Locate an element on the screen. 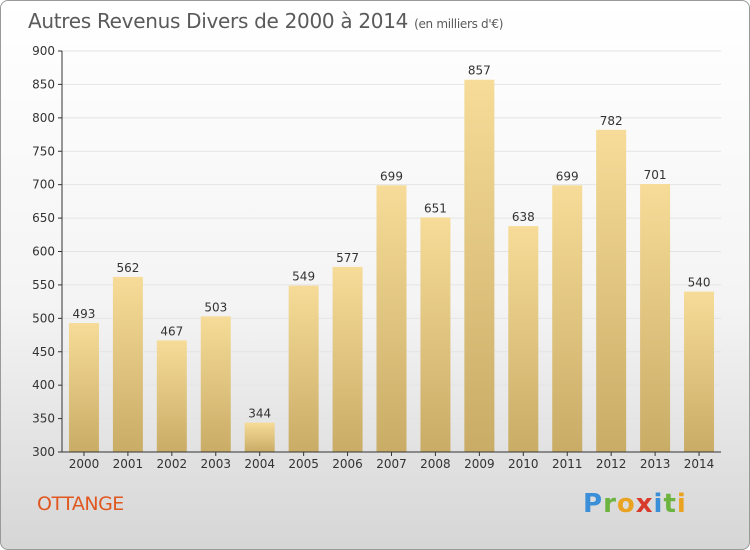 The image size is (750, 550). logo-letter: x is located at coordinates (644, 504).